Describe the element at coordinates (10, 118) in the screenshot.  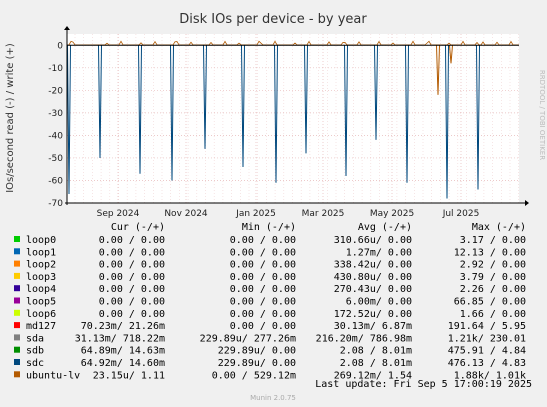
I see `y-axis-label: IOs/second read (-) / write (+)` at that location.